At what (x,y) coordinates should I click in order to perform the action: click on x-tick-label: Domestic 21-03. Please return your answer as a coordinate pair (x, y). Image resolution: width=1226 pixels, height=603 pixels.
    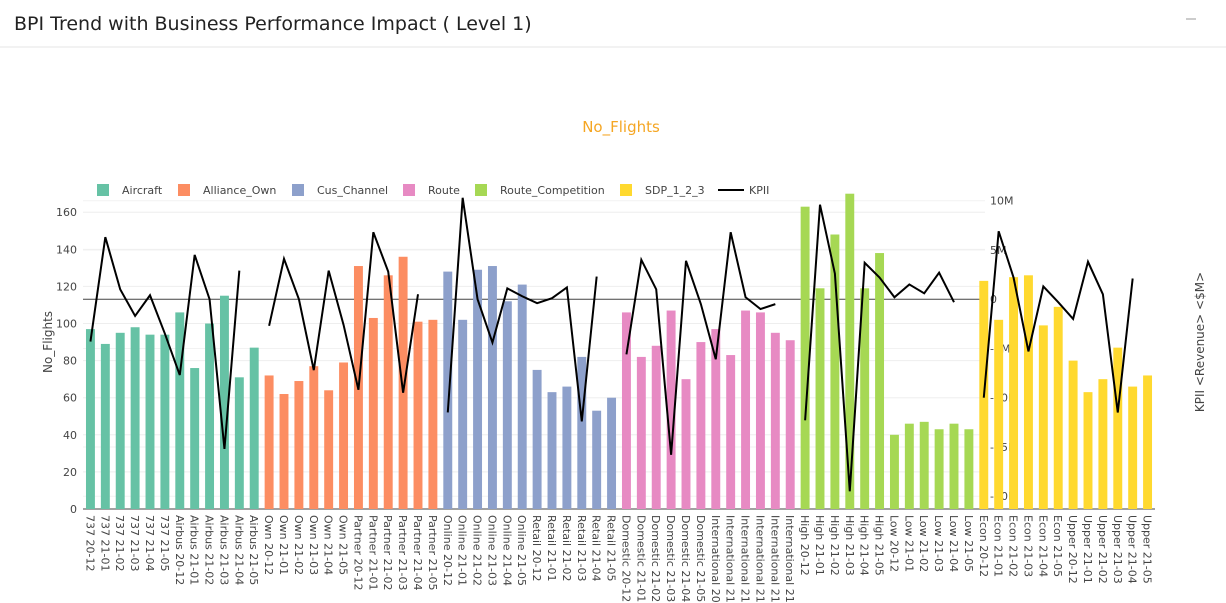
    Looking at the image, I should click on (670, 558).